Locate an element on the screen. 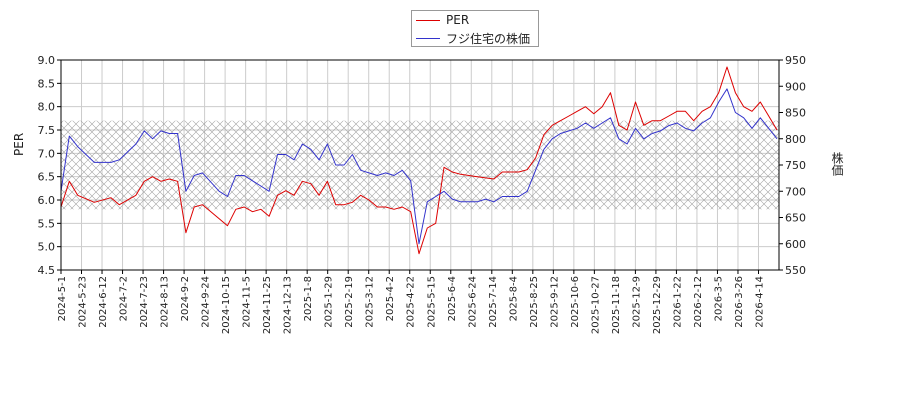 The height and width of the screenshot is (400, 900). x-tick-label: 2025-7-14 is located at coordinates (493, 302).